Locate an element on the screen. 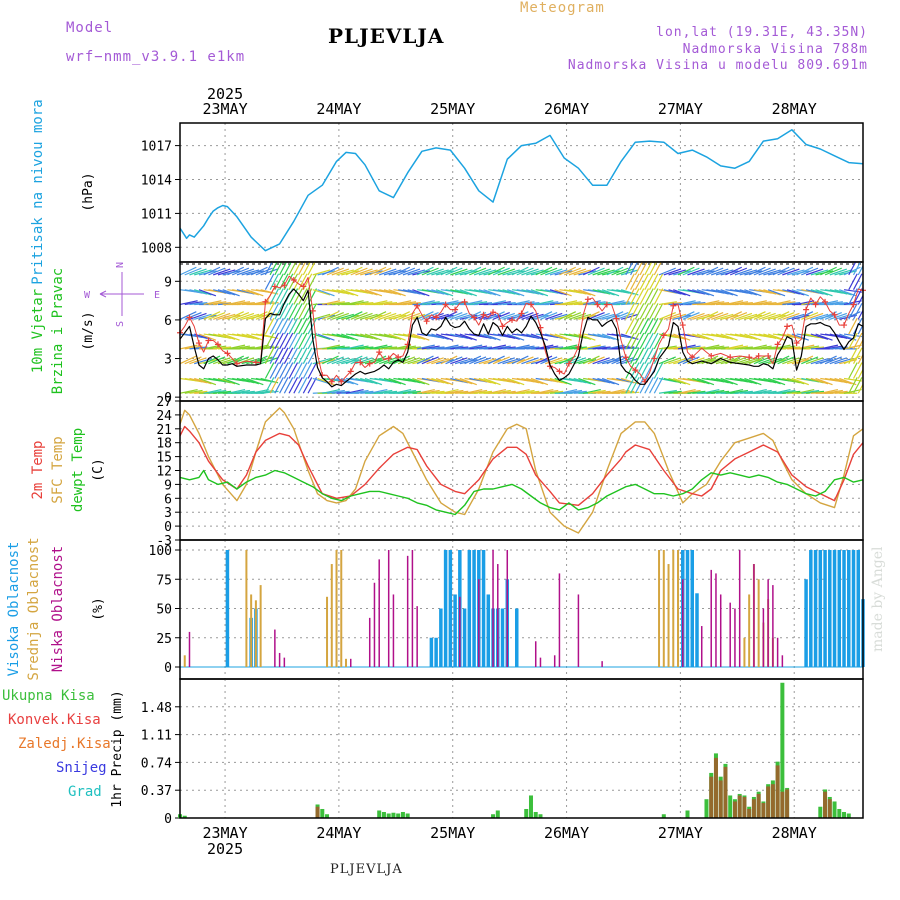 This screenshot has height=900, width=900. y-tick-label: 100 is located at coordinates (160, 551).